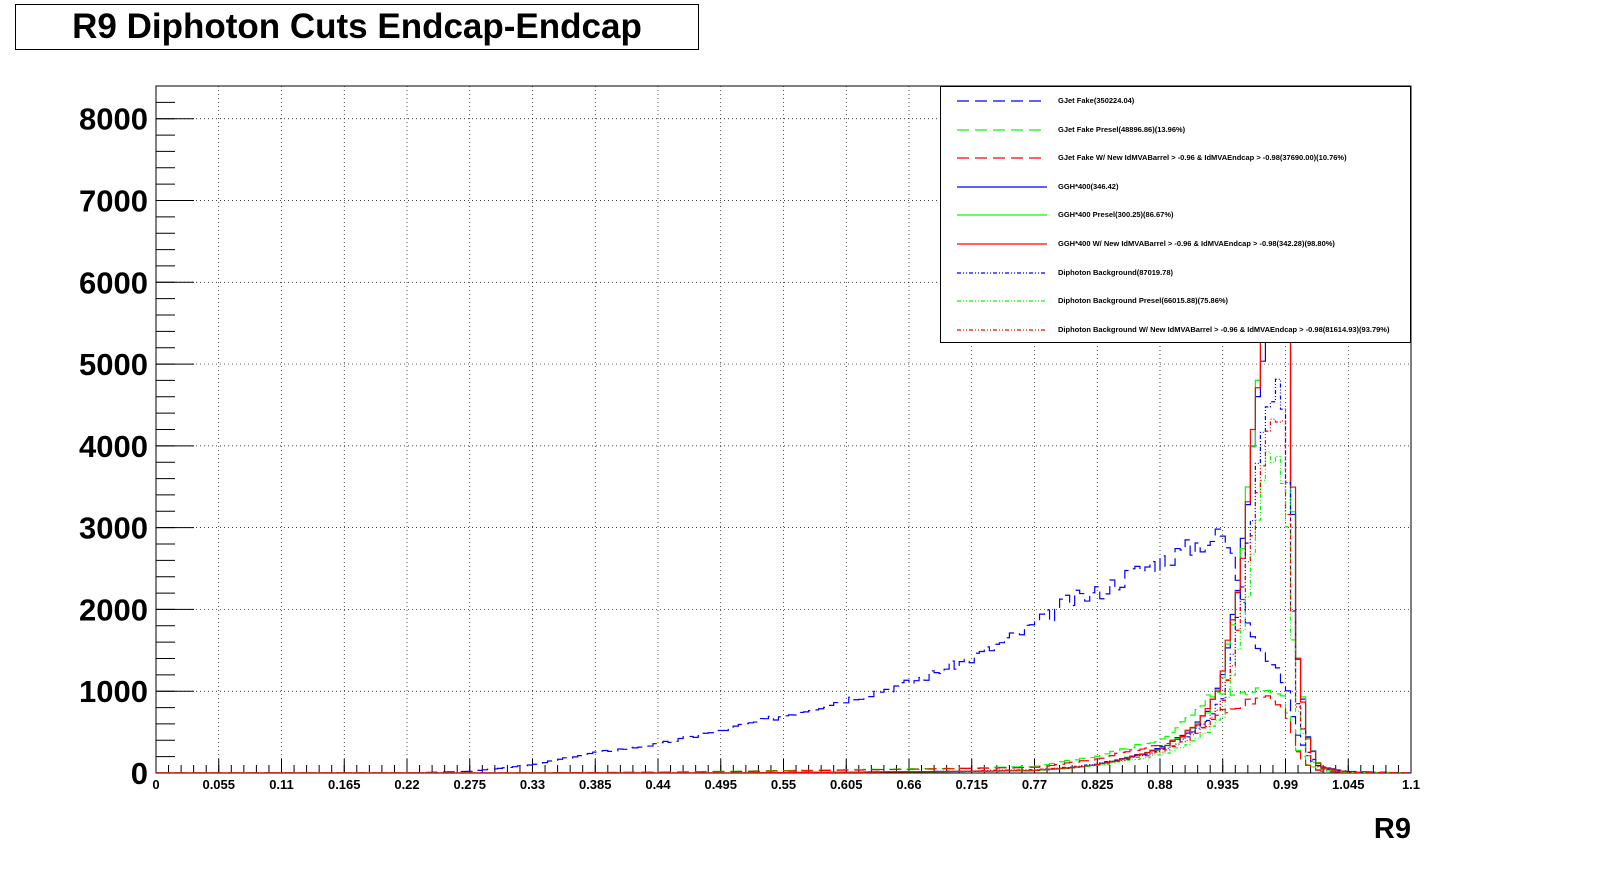  I want to click on legend-entry: GJet Fake Presel(48896.86)(13.96%), so click(1175, 132).